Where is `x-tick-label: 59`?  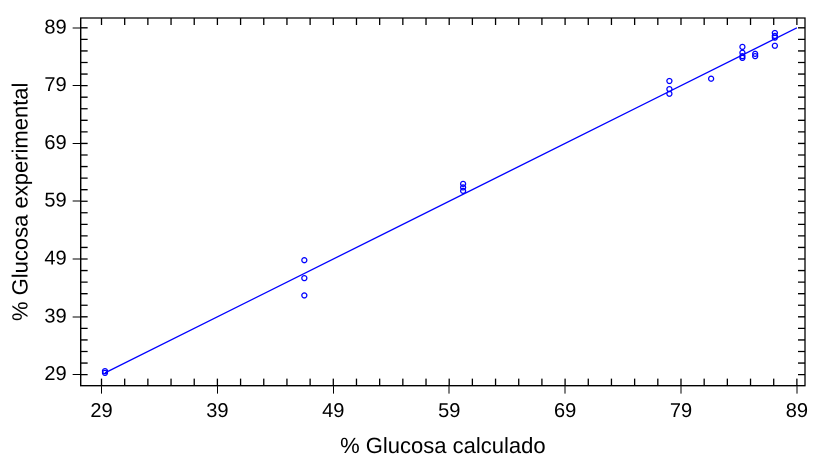 x-tick-label: 59 is located at coordinates (449, 411).